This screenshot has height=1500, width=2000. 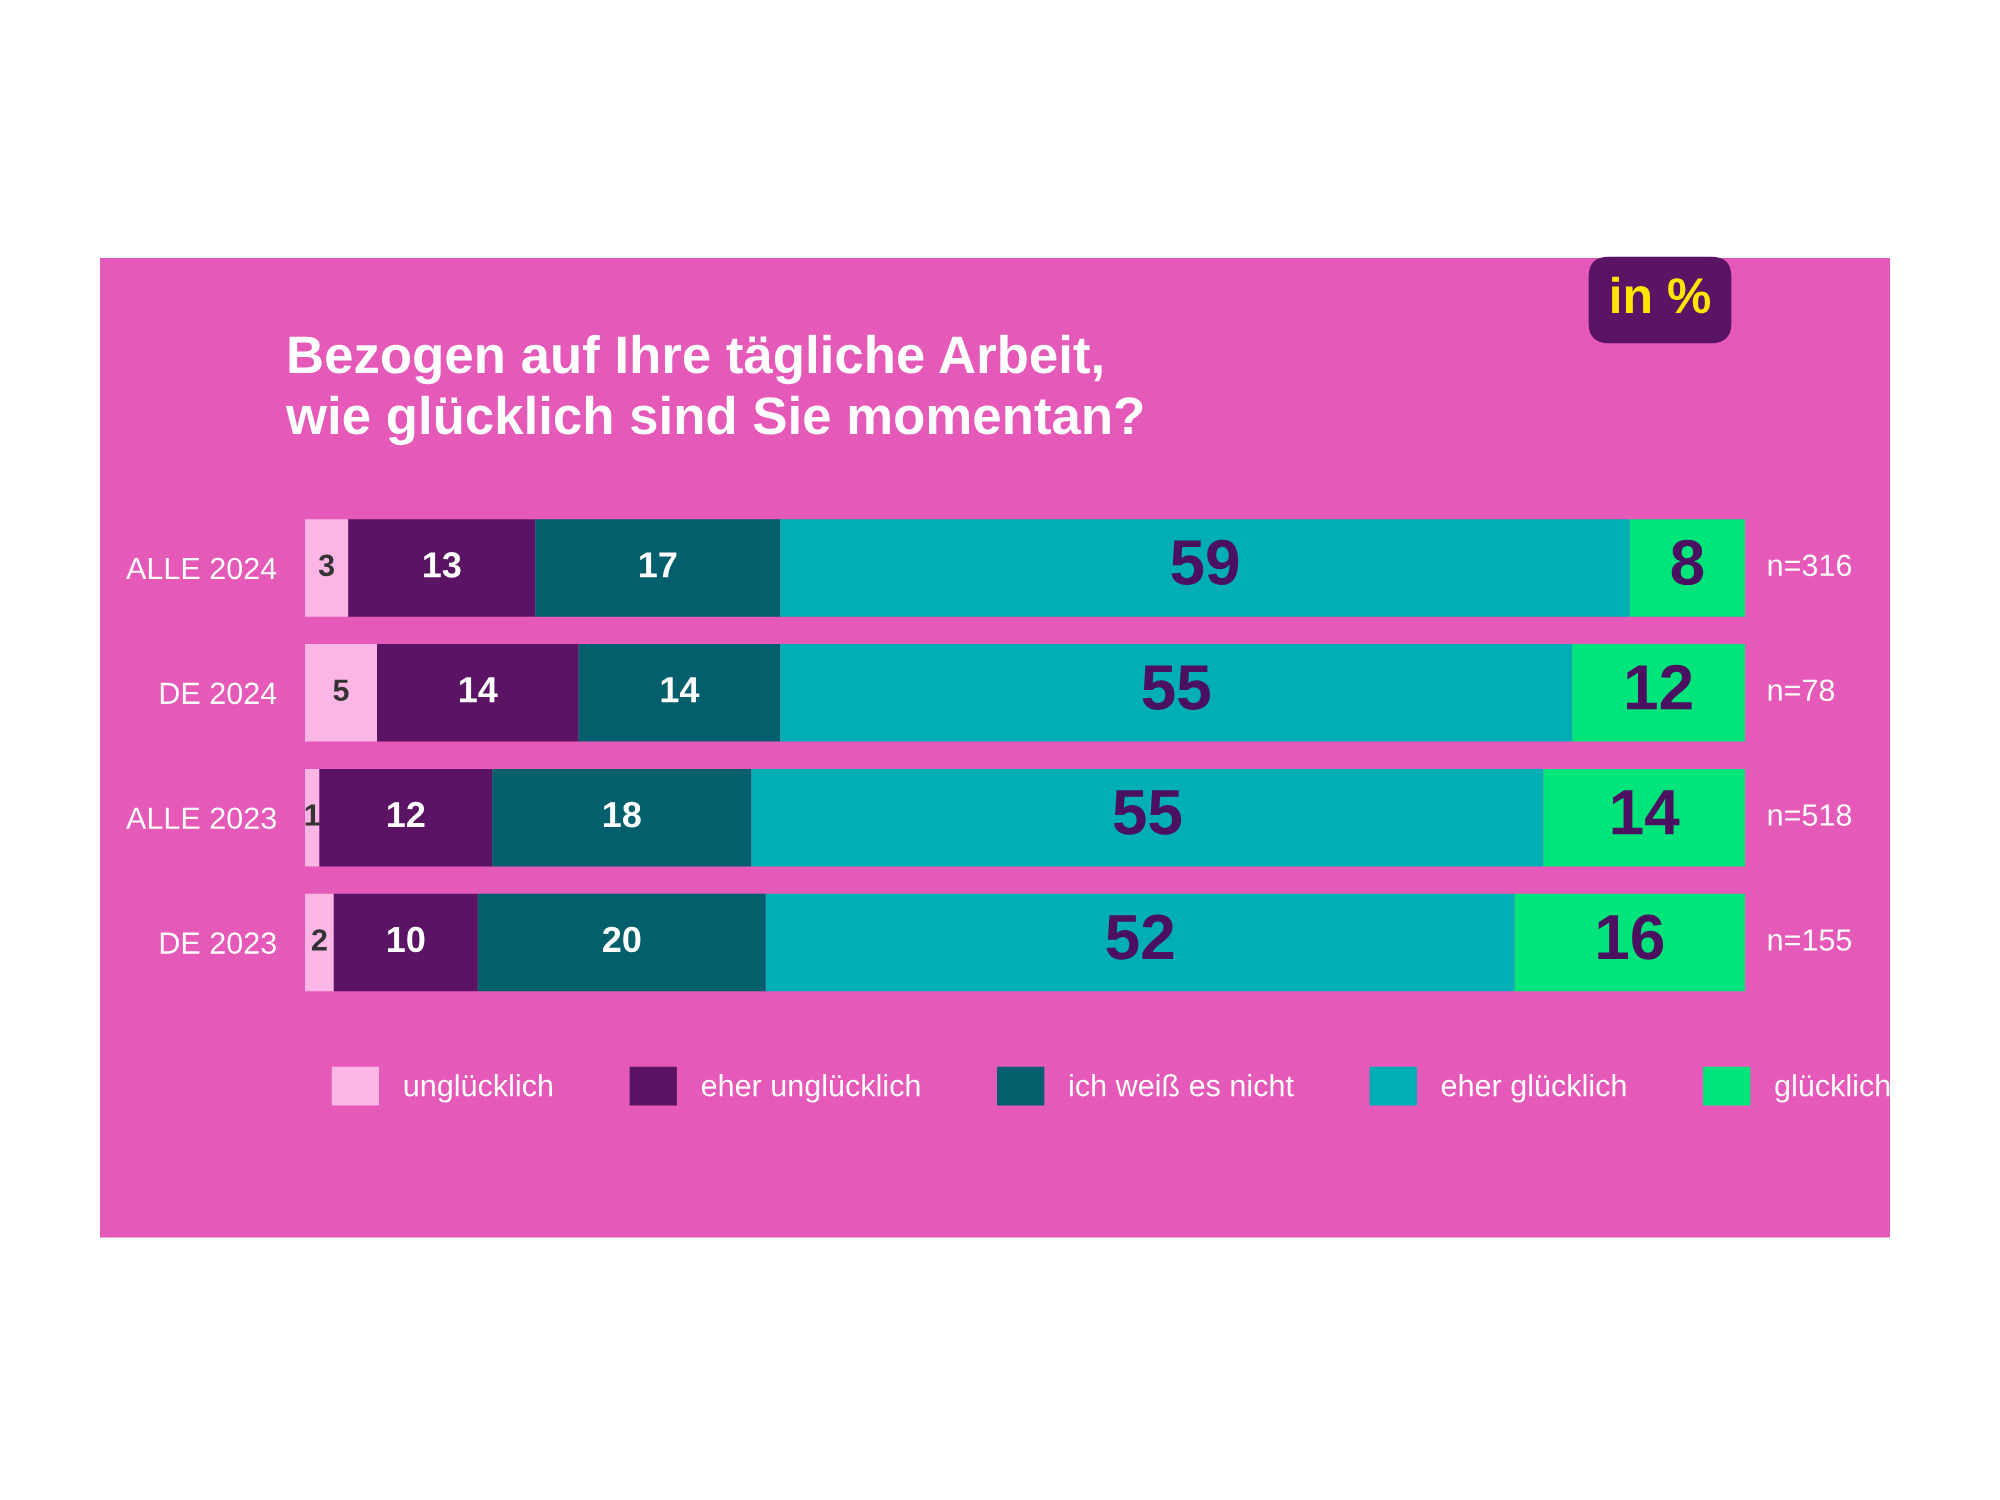 I want to click on y-tick-label: ALLE 2024, so click(x=201, y=568).